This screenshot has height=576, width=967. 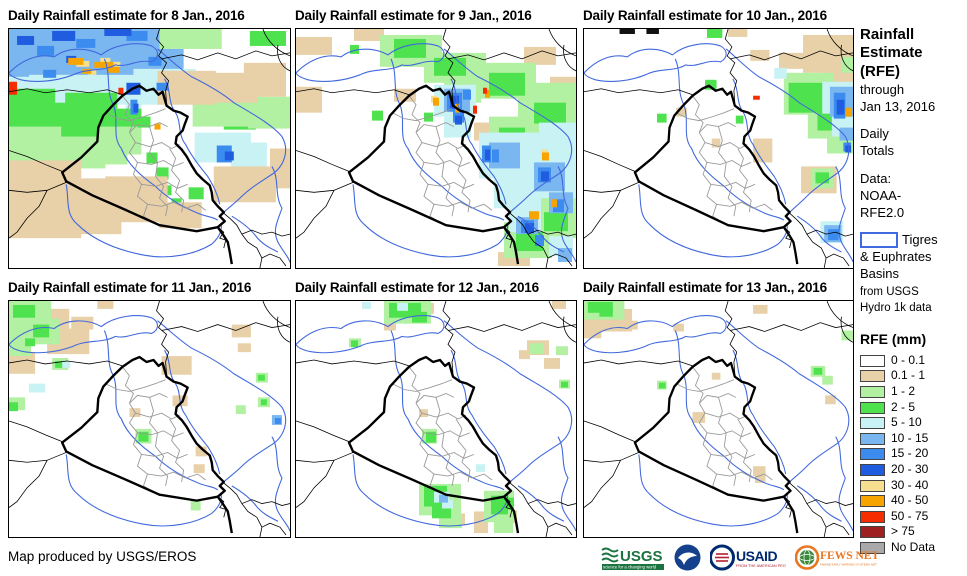 What do you see at coordinates (882, 212) in the screenshot?
I see `data-source-line: RFE2.0` at bounding box center [882, 212].